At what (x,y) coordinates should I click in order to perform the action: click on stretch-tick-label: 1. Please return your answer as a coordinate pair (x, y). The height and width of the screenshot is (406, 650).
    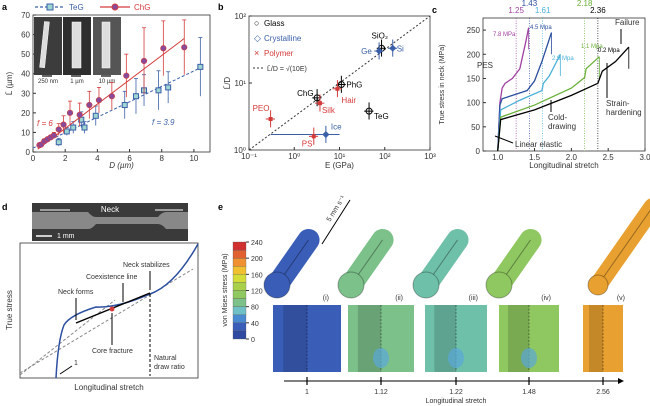
    Looking at the image, I should click on (307, 392).